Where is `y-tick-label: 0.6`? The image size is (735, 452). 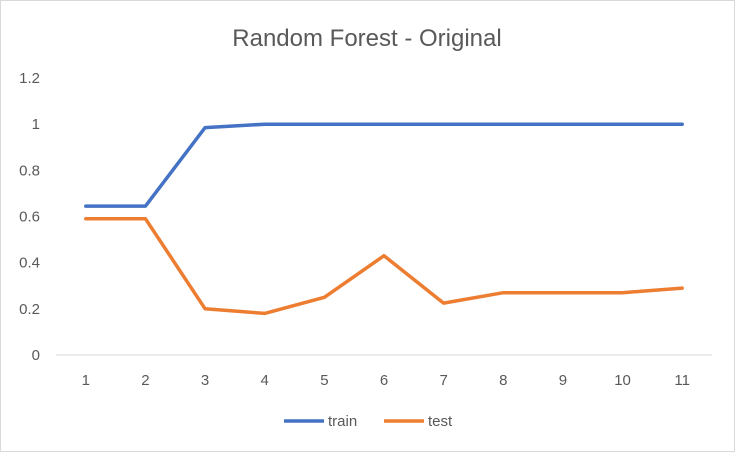
y-tick-label: 0.6 is located at coordinates (29, 217).